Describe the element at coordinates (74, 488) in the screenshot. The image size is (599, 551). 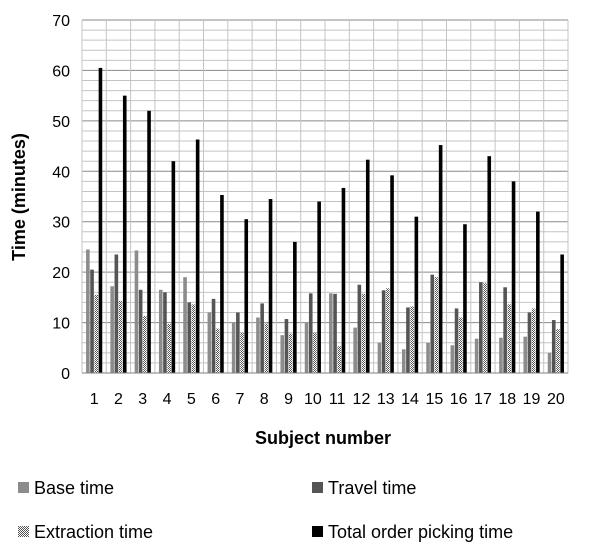
I see `legend-label: Base time` at that location.